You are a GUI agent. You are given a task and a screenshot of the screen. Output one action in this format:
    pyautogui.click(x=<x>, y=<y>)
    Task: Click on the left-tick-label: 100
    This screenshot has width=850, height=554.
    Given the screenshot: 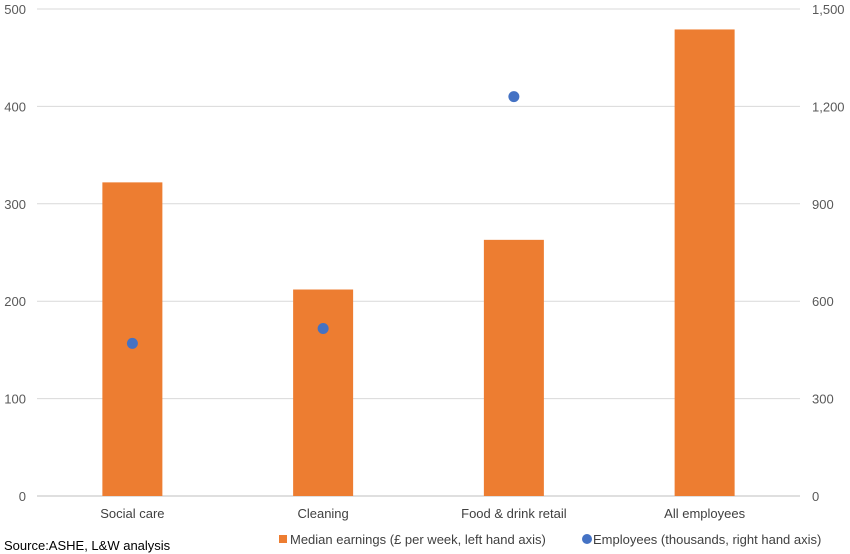 What is the action you would take?
    pyautogui.click(x=15, y=399)
    